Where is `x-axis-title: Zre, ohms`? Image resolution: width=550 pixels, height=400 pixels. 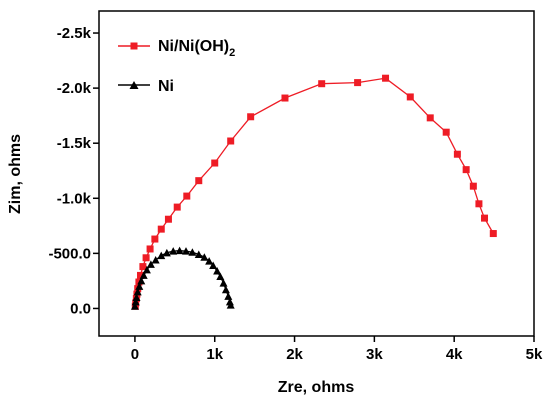
x-axis-title: Zre, ohms is located at coordinates (316, 387).